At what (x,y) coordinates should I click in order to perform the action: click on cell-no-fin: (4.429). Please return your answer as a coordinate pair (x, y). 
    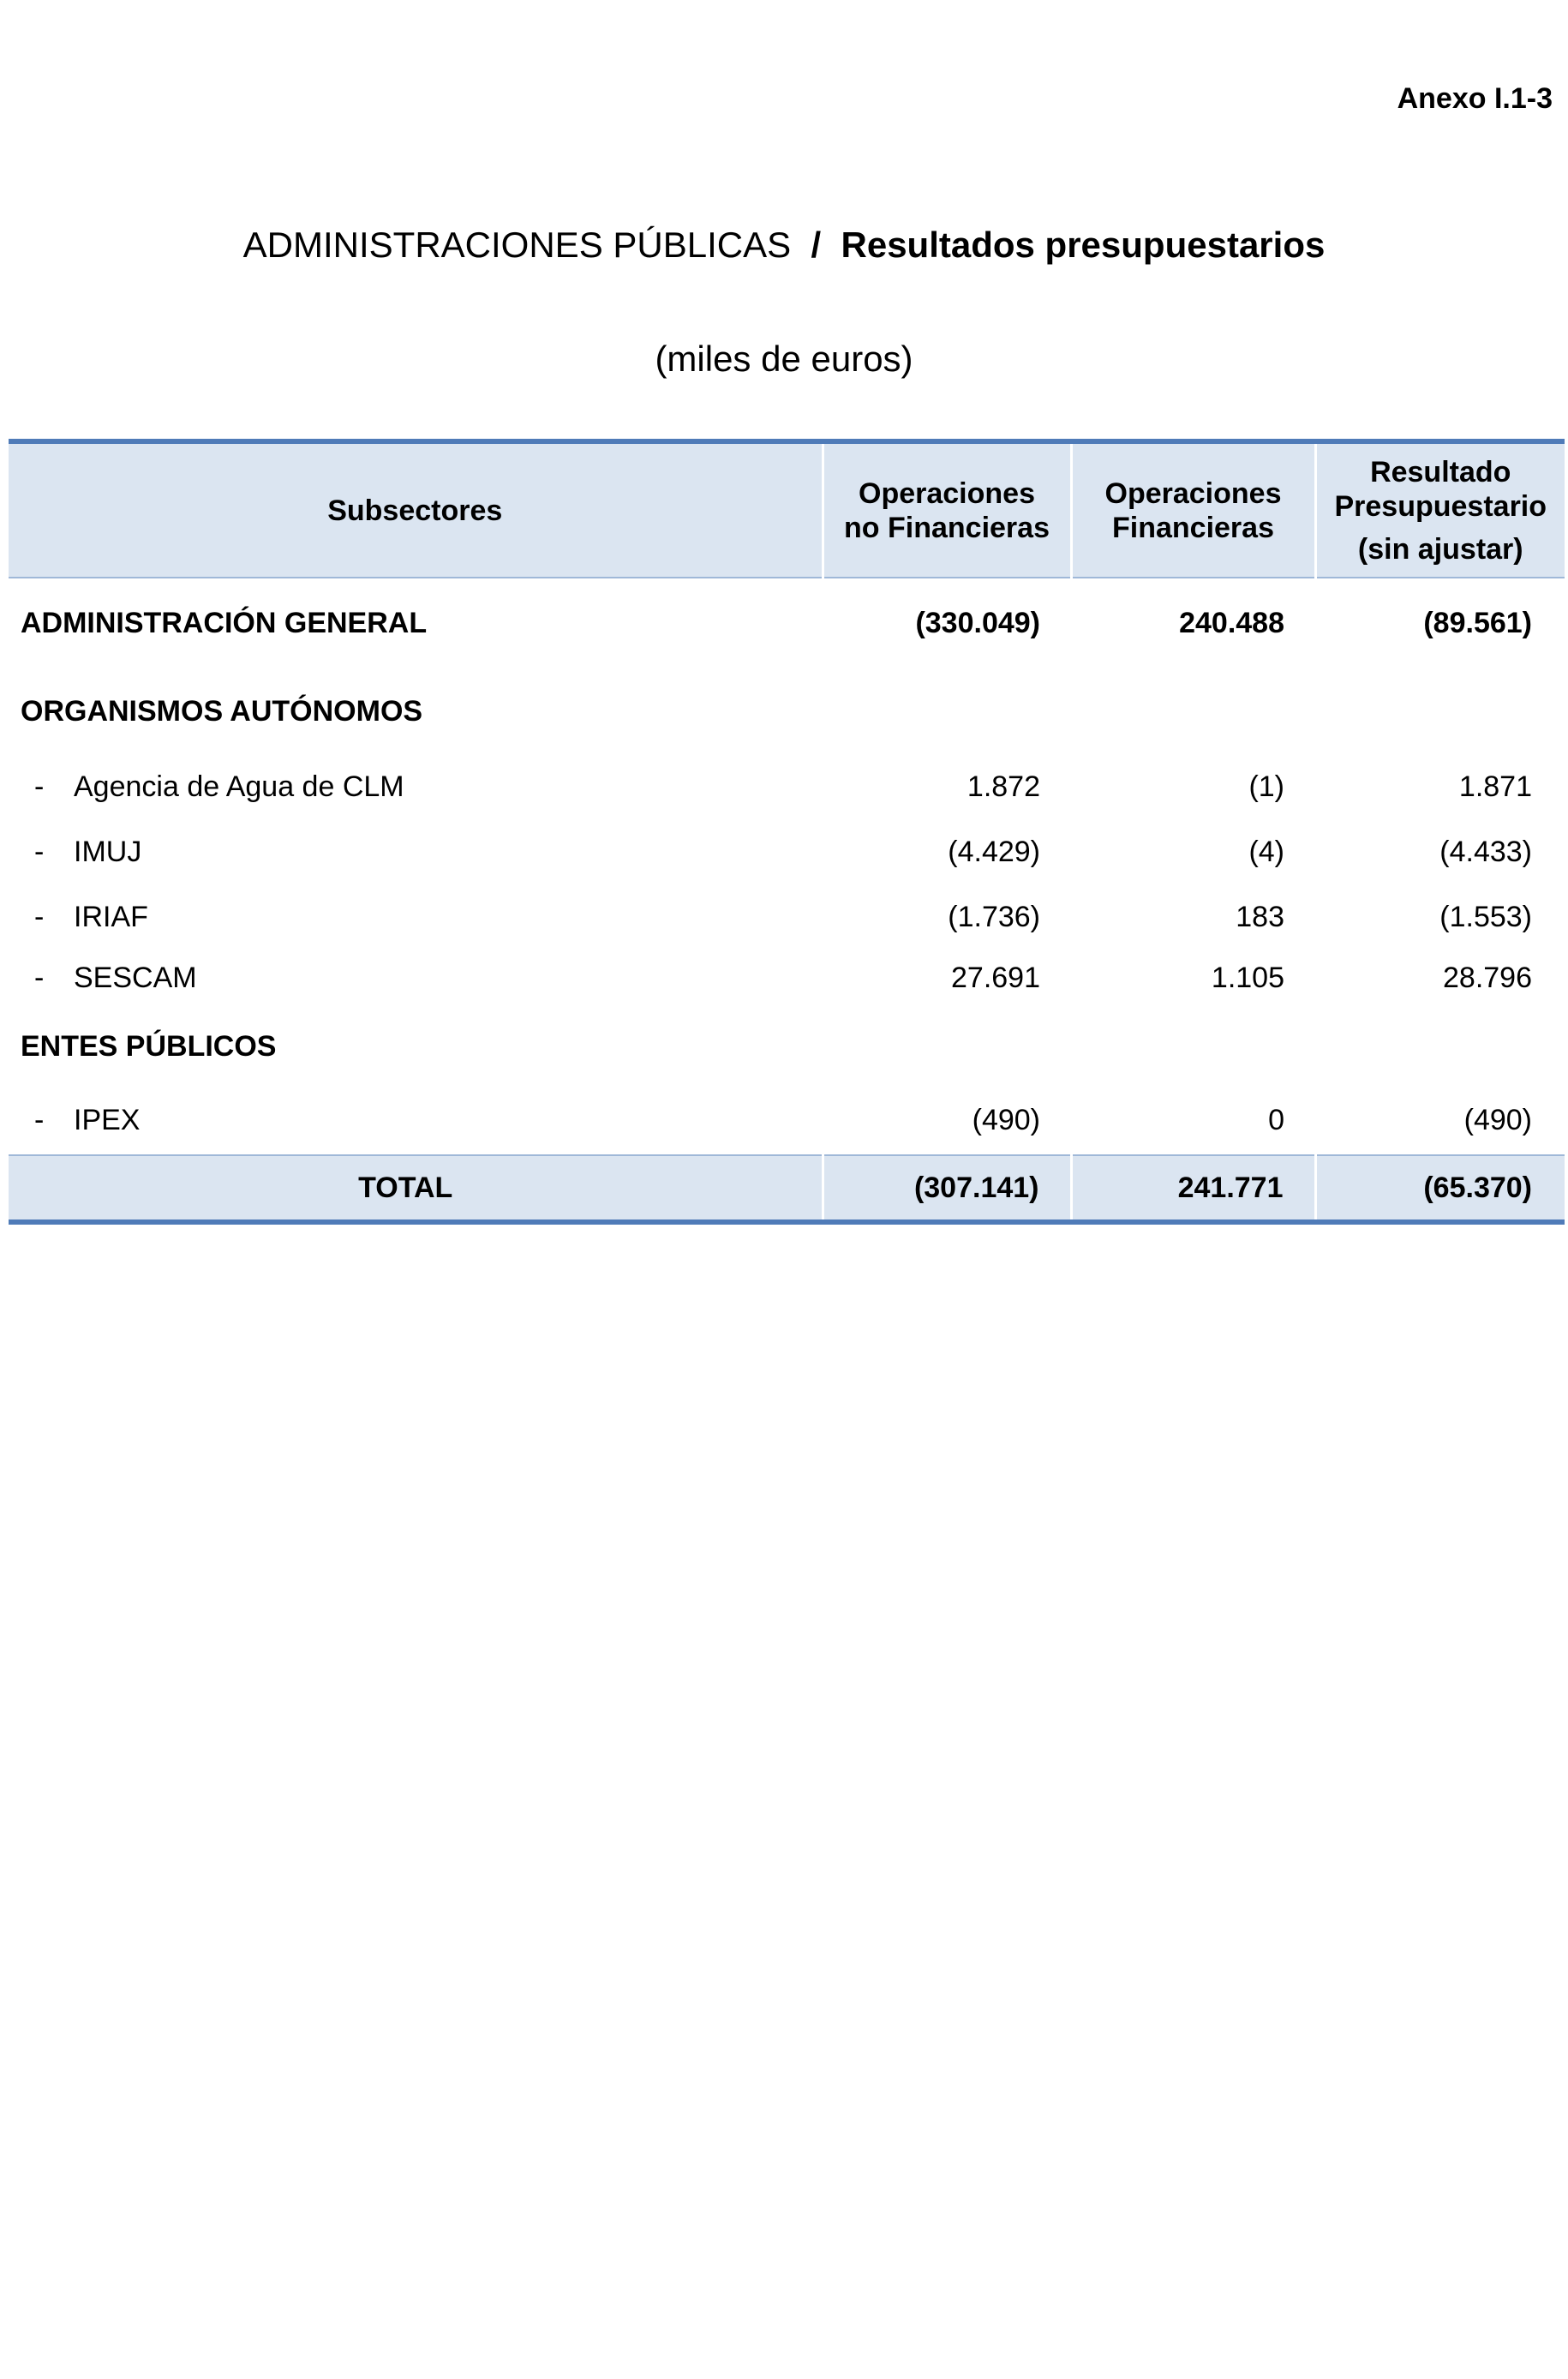
    Looking at the image, I should click on (994, 851).